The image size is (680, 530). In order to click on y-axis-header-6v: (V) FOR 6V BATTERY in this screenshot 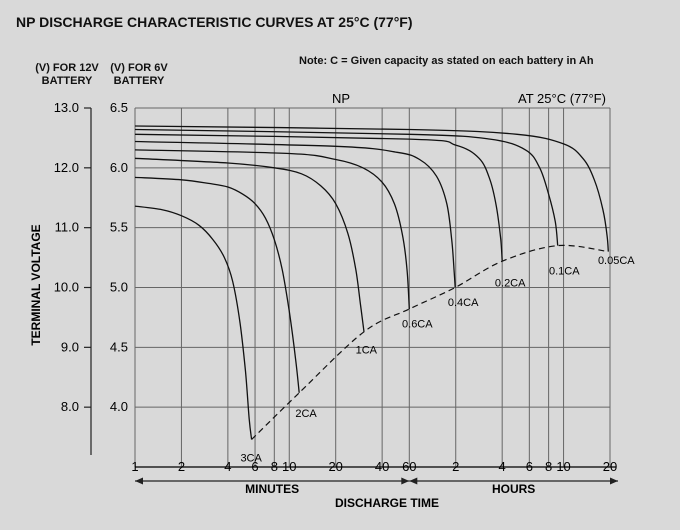, I will do `click(139, 75)`.